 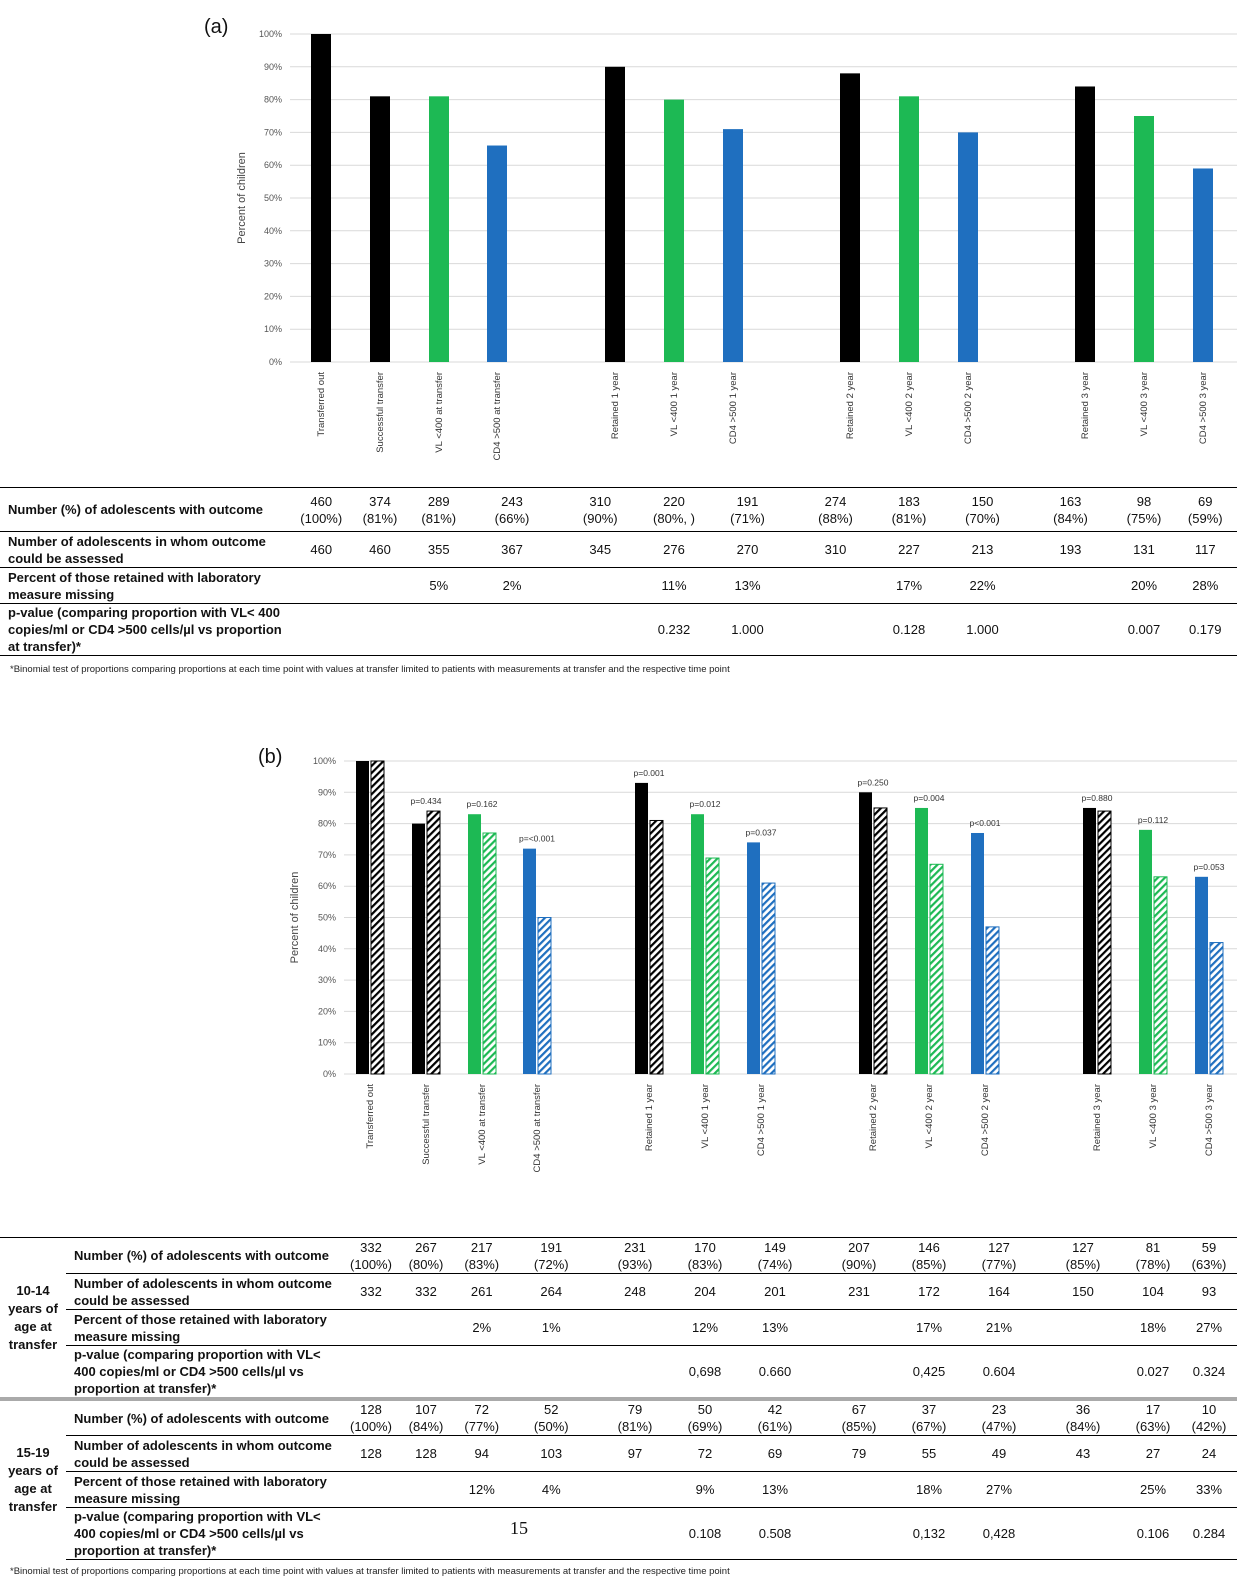 What do you see at coordinates (327, 792) in the screenshot?
I see `y-tick-label-b: 90%` at bounding box center [327, 792].